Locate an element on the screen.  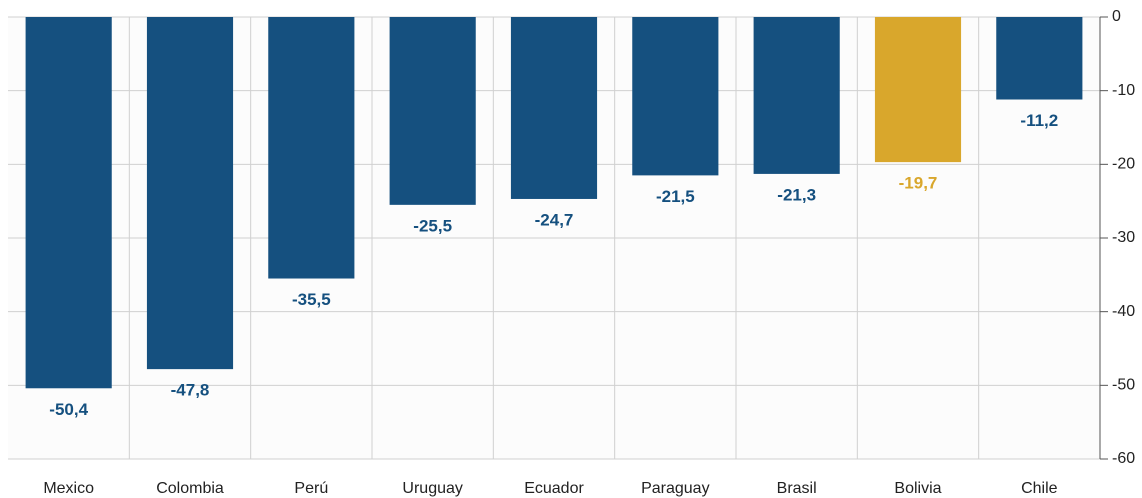
value-label: -21,3 is located at coordinates (796, 194).